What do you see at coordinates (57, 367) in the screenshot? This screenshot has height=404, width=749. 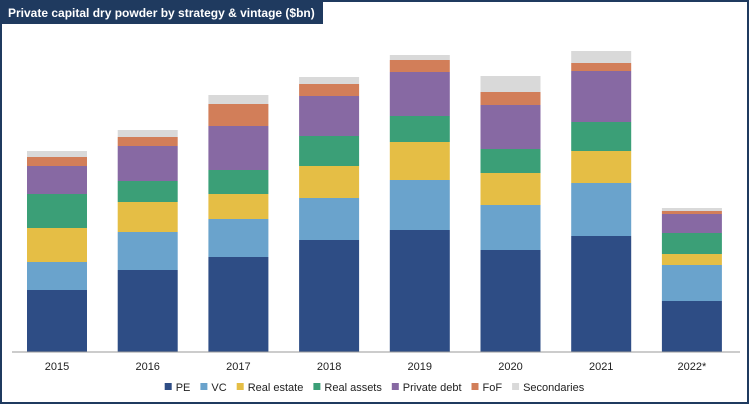 I see `x-tick-label: 2015` at bounding box center [57, 367].